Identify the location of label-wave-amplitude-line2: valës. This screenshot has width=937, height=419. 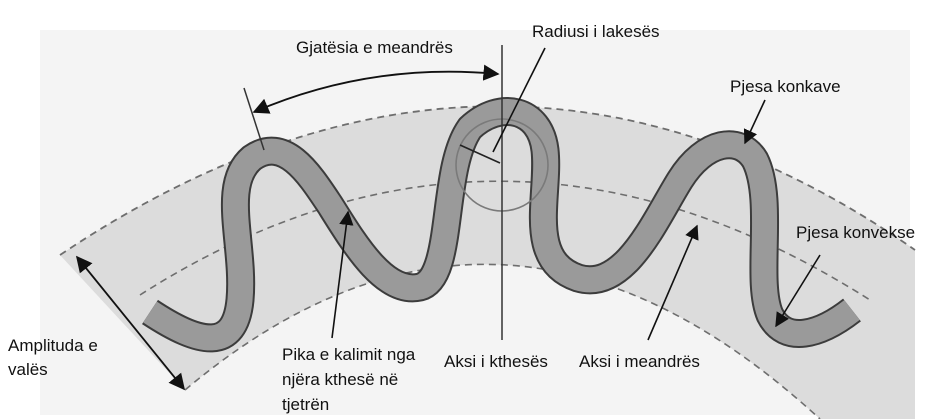
(28, 369).